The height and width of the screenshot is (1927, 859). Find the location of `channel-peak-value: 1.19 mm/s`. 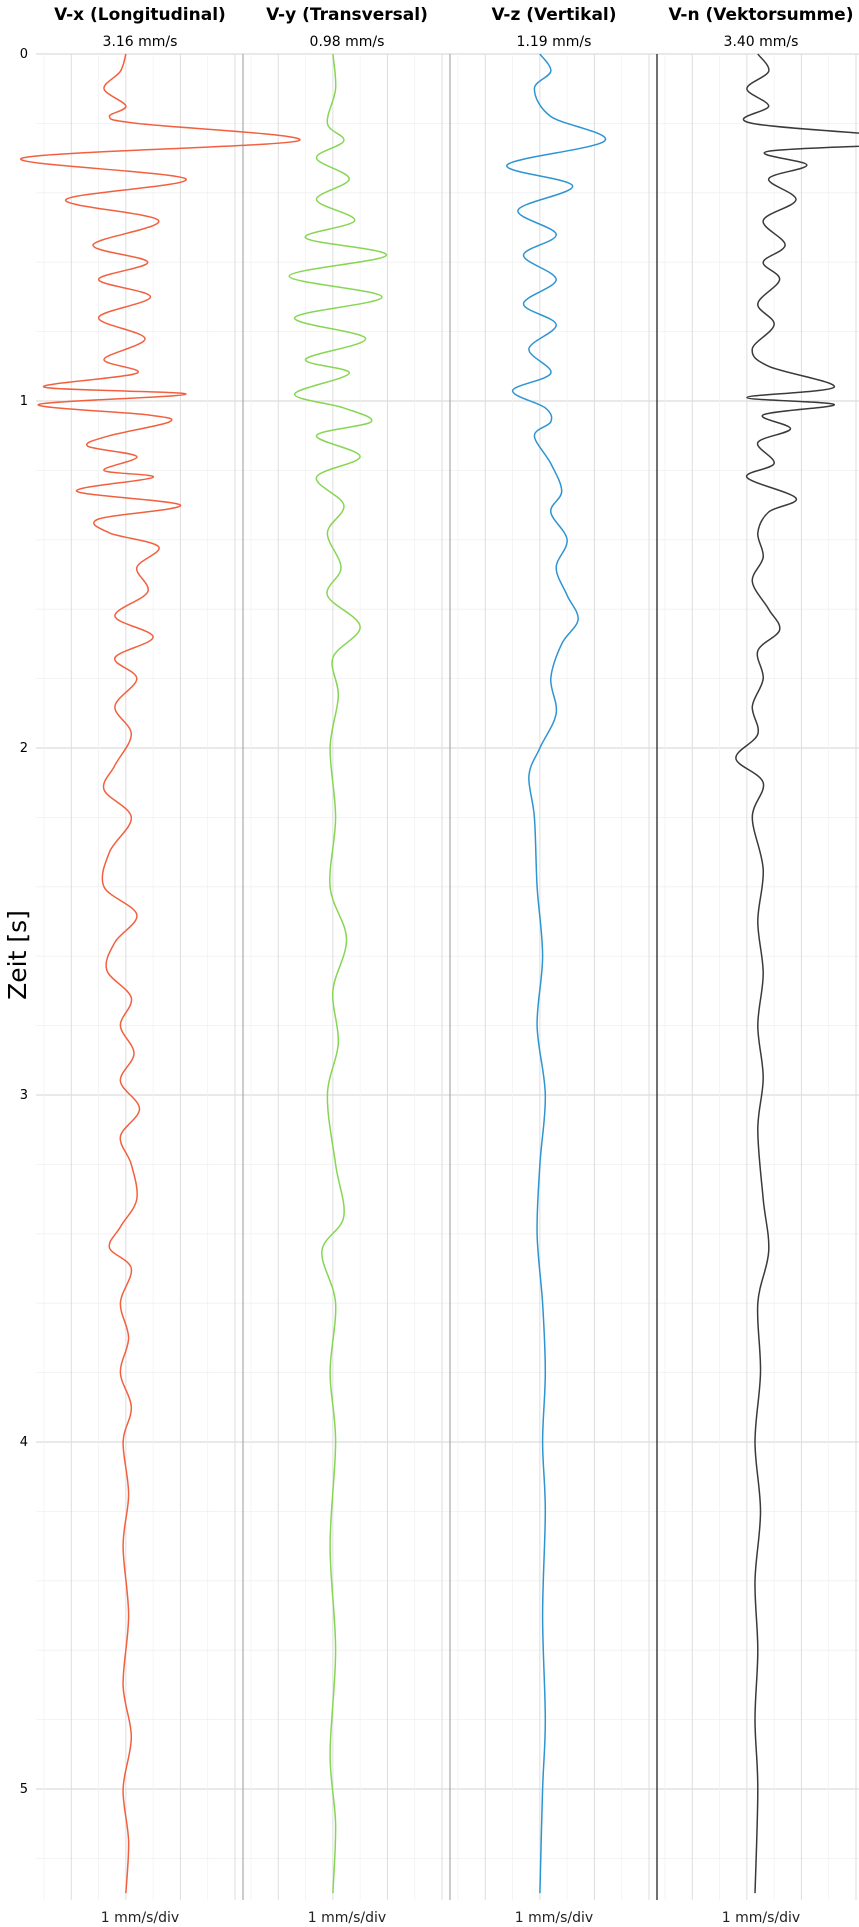

channel-peak-value: 1.19 mm/s is located at coordinates (554, 42).